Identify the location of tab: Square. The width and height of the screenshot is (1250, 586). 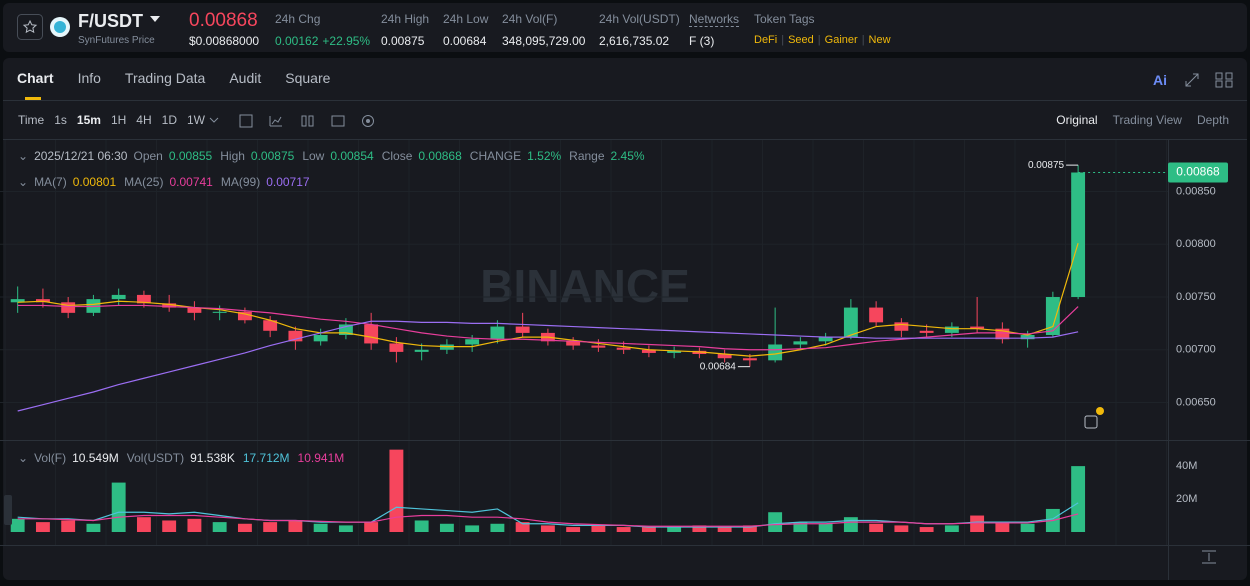
(308, 78).